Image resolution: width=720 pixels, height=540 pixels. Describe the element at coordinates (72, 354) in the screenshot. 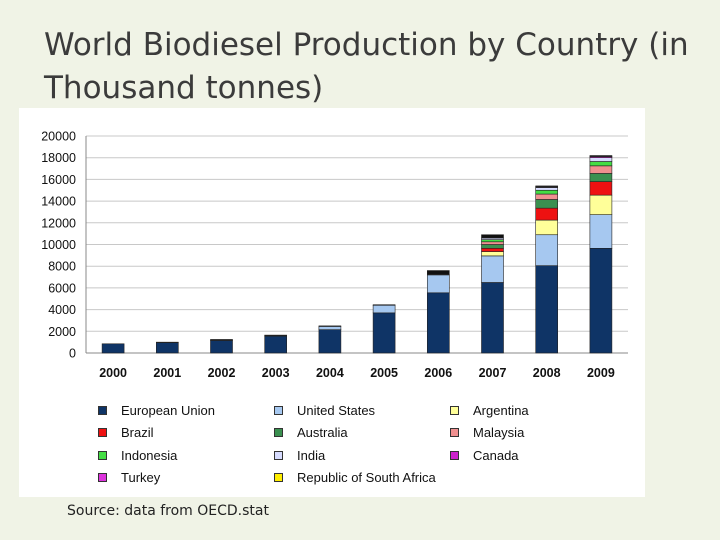

I see `y-tick-label: 0` at that location.